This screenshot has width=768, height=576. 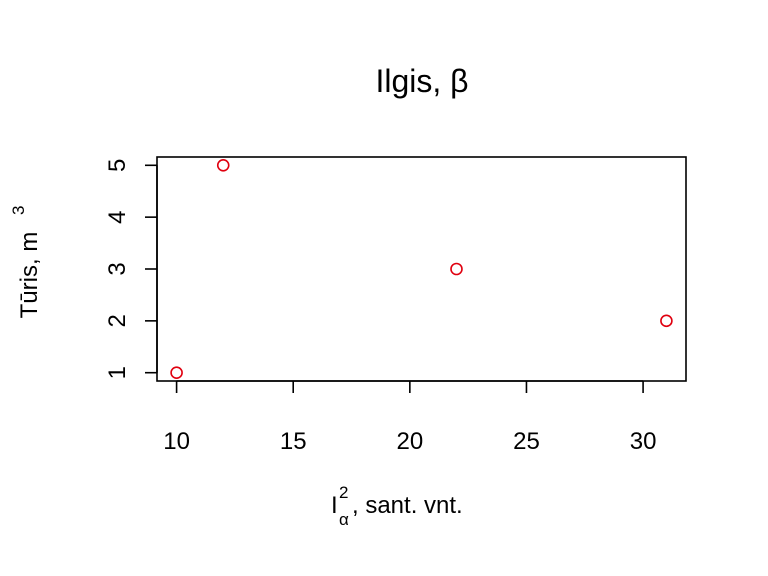 I want to click on y-axis-label-text: Tūris, m, so click(x=29, y=275).